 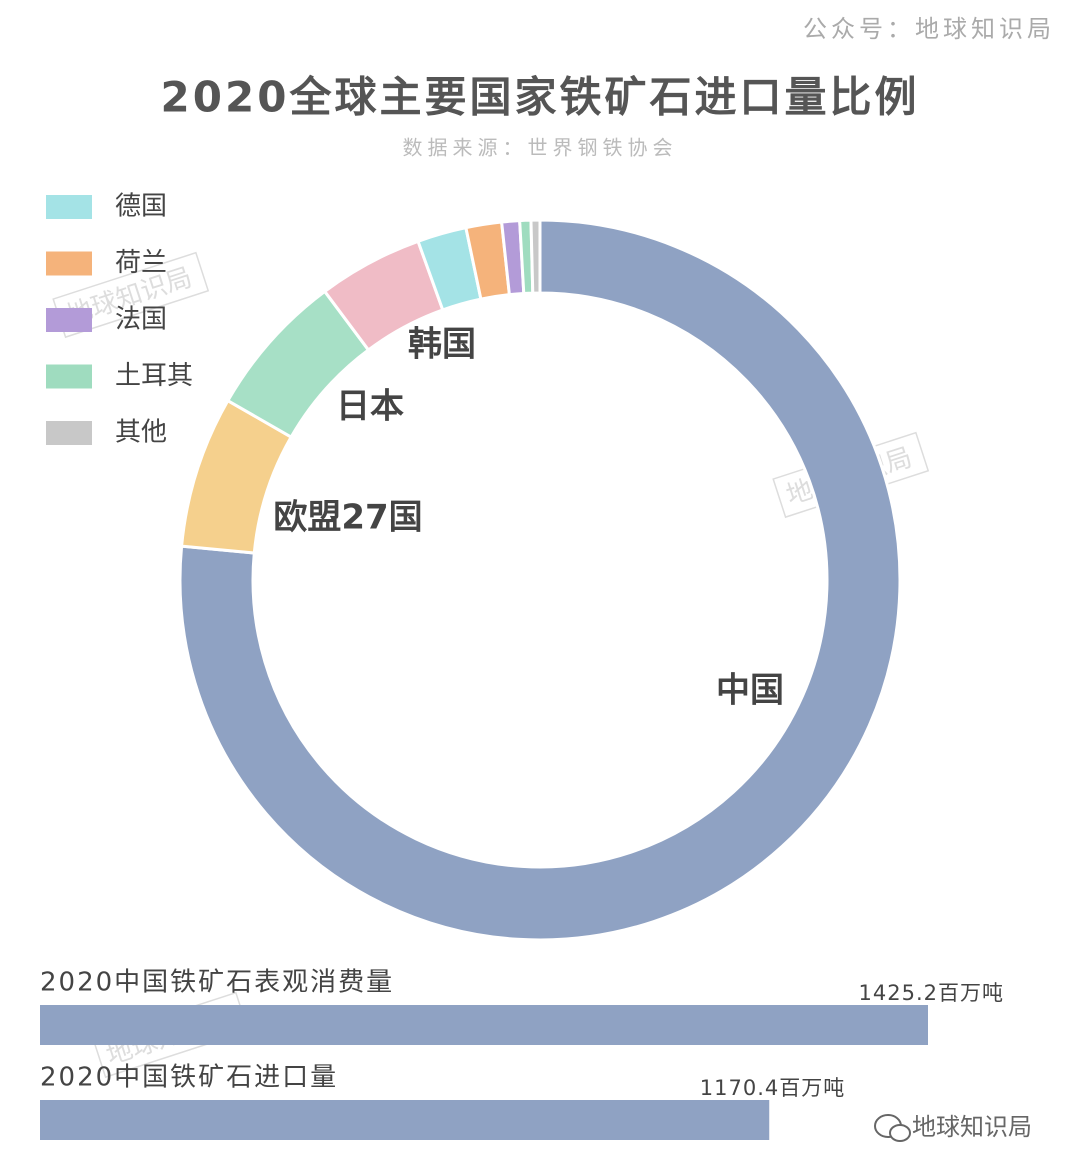 What do you see at coordinates (540, 148) in the screenshot?
I see `chart-subtitle: 数据来源：世界钢铁协会` at bounding box center [540, 148].